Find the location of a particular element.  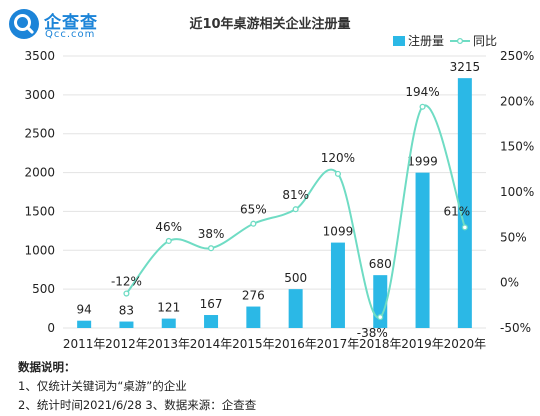

y-right-tick-label: 50% is located at coordinates (513, 237).